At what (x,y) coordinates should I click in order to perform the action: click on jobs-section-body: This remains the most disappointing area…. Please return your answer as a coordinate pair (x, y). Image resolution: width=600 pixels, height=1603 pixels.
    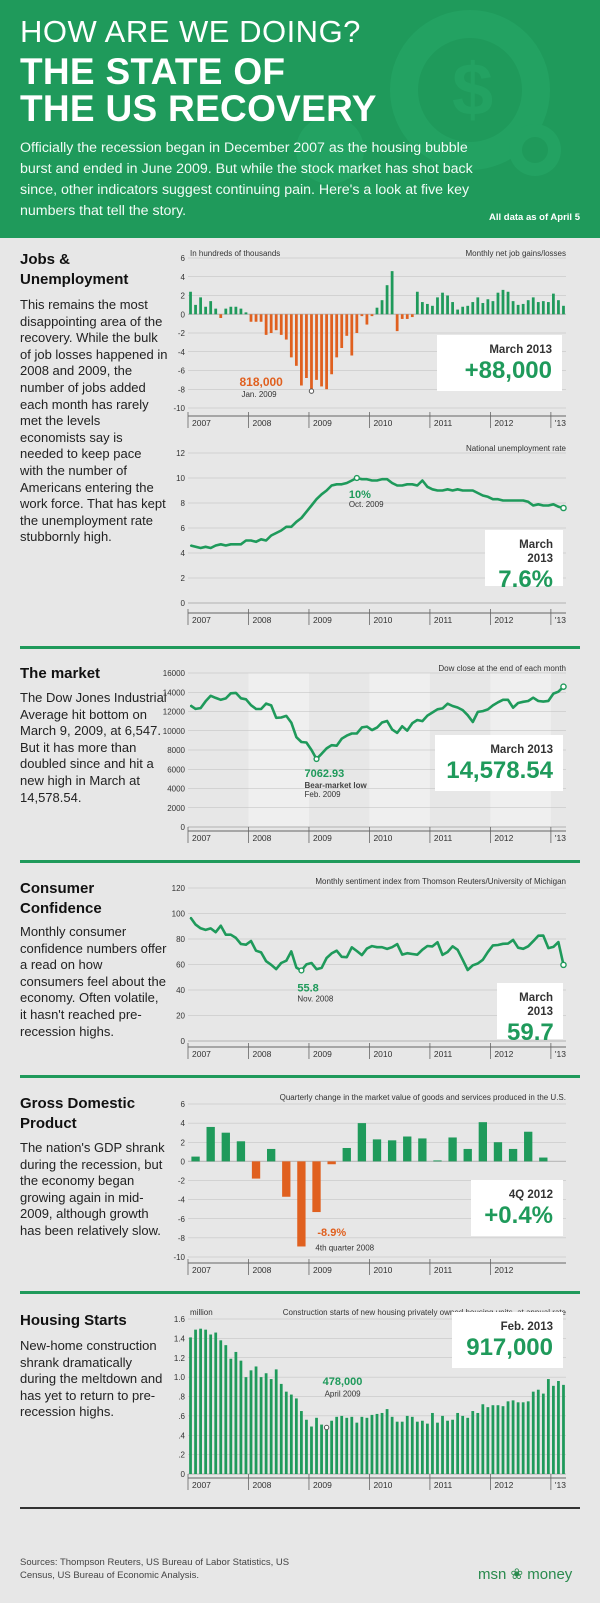
    Looking at the image, I should click on (94, 421).